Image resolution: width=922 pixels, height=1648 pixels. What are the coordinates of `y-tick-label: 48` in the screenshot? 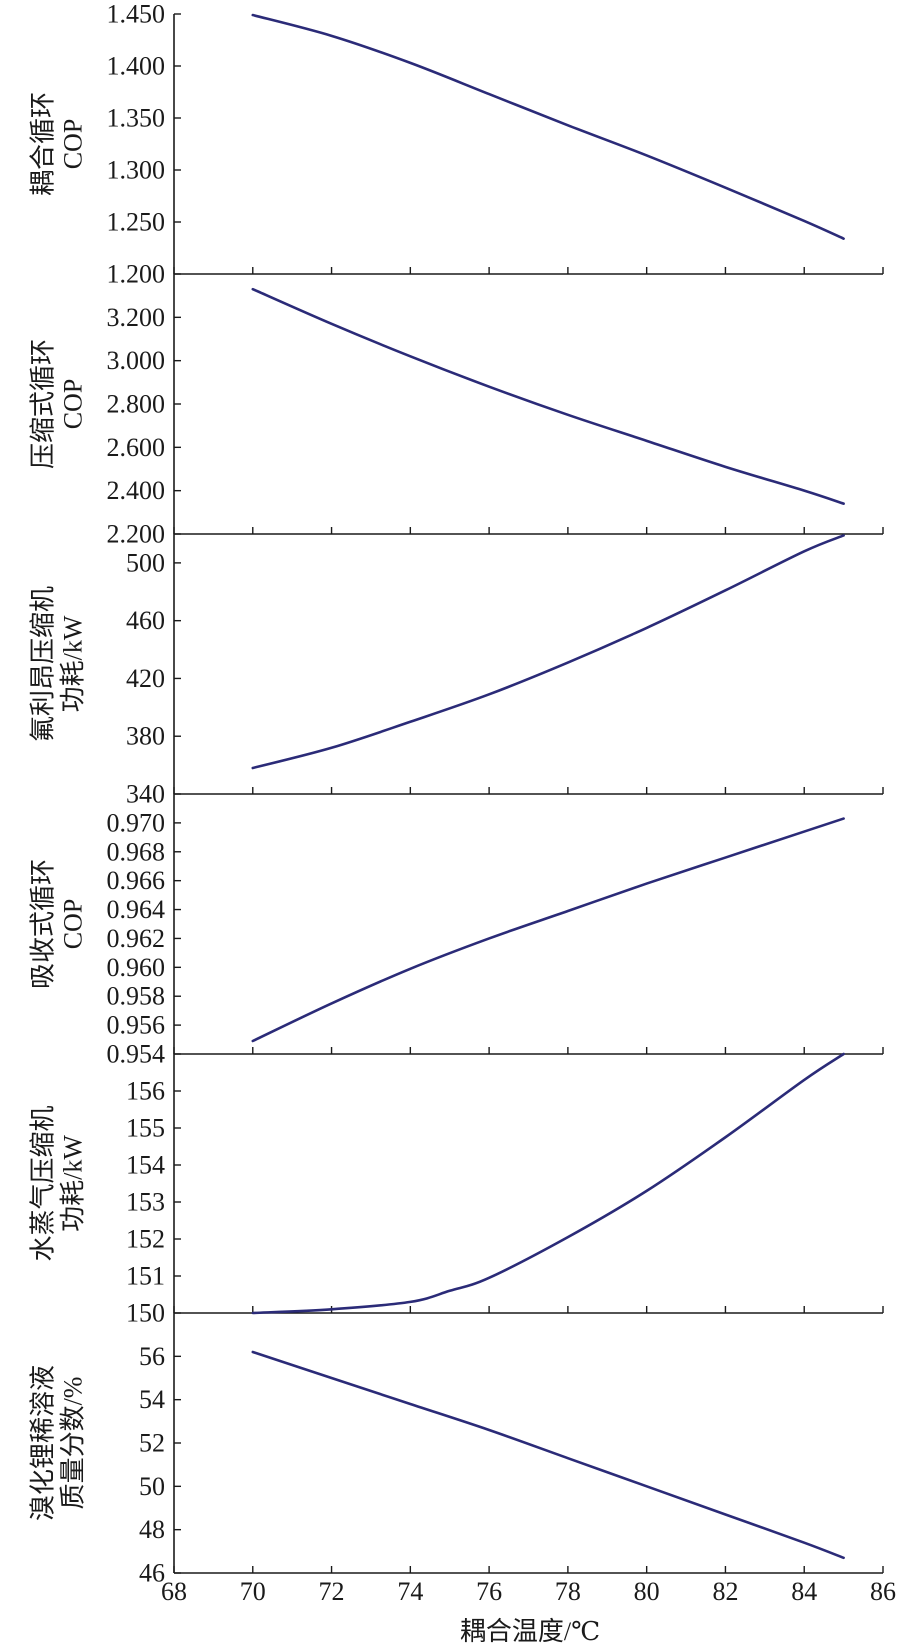 It's located at (152, 1529).